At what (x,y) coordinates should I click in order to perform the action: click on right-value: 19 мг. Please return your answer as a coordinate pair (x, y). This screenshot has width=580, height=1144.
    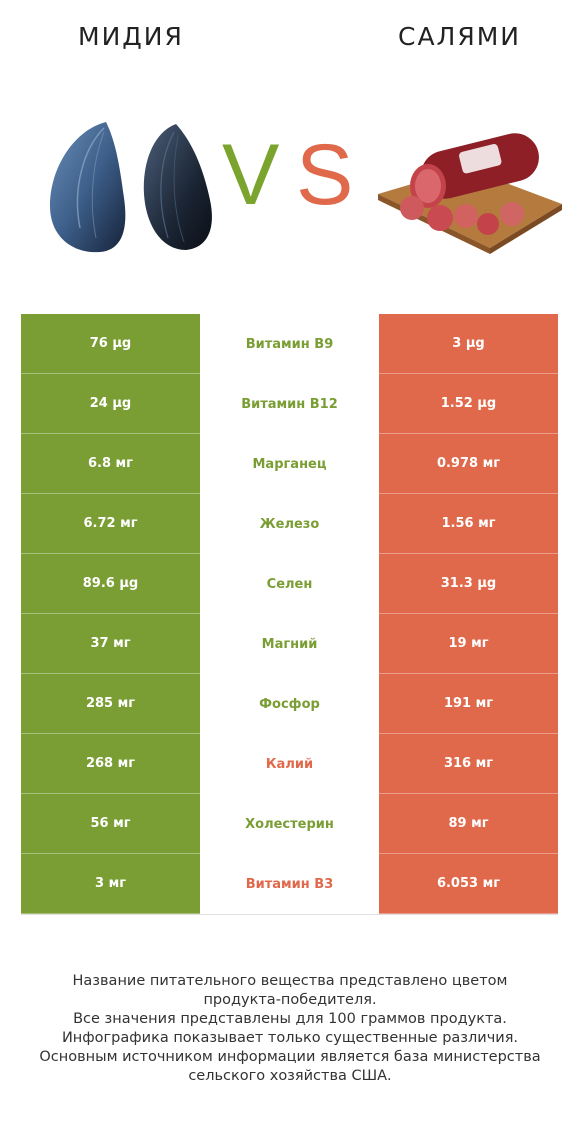
    Looking at the image, I should click on (468, 644).